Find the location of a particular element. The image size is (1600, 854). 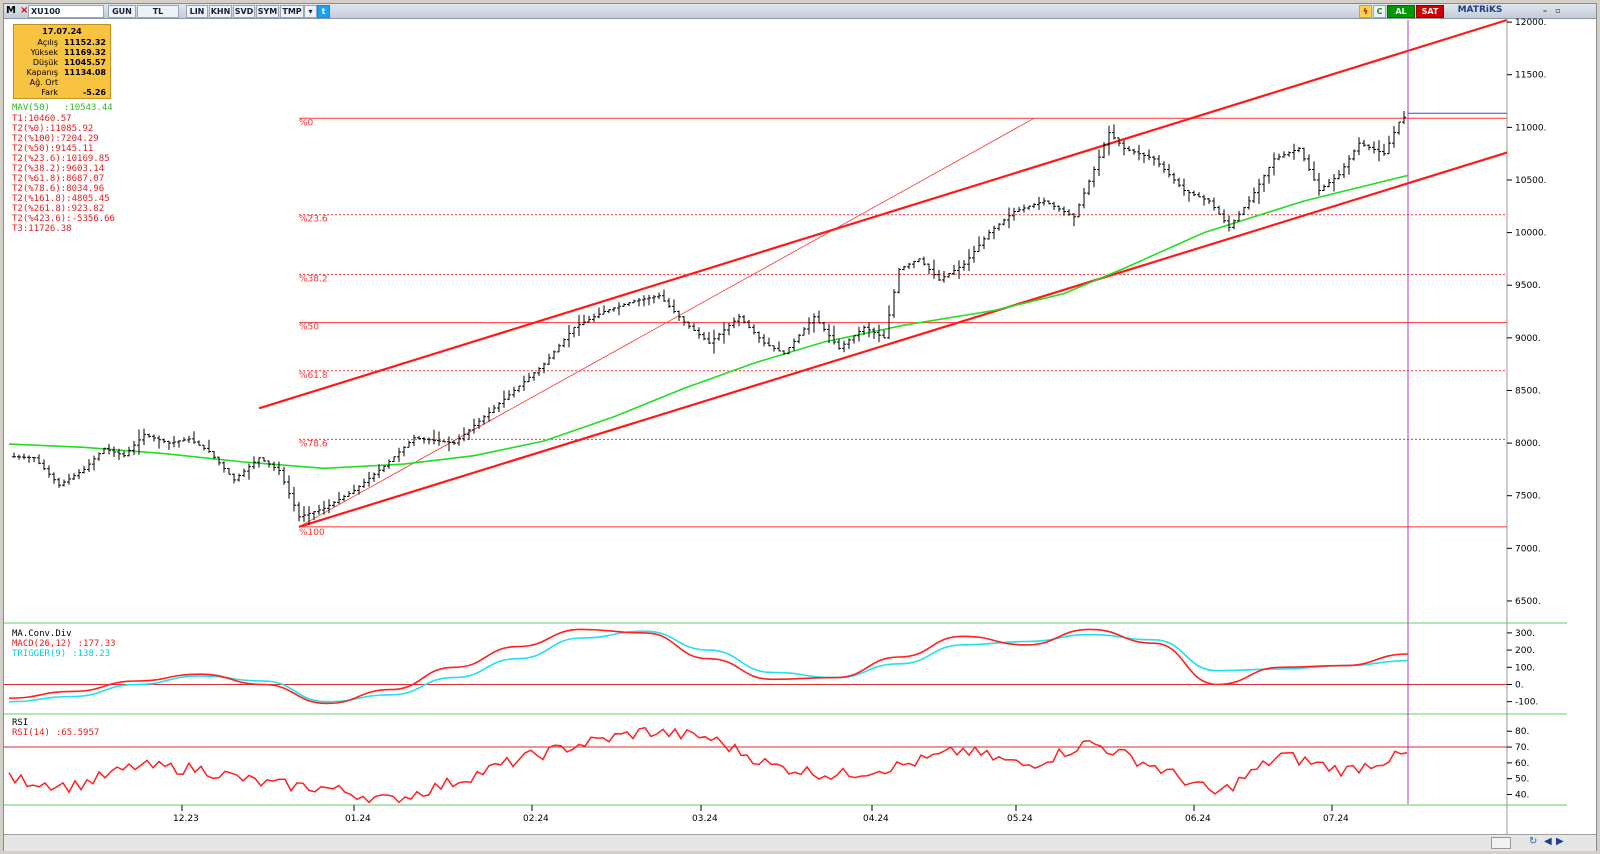

sym-button: SYM is located at coordinates (267, 11).